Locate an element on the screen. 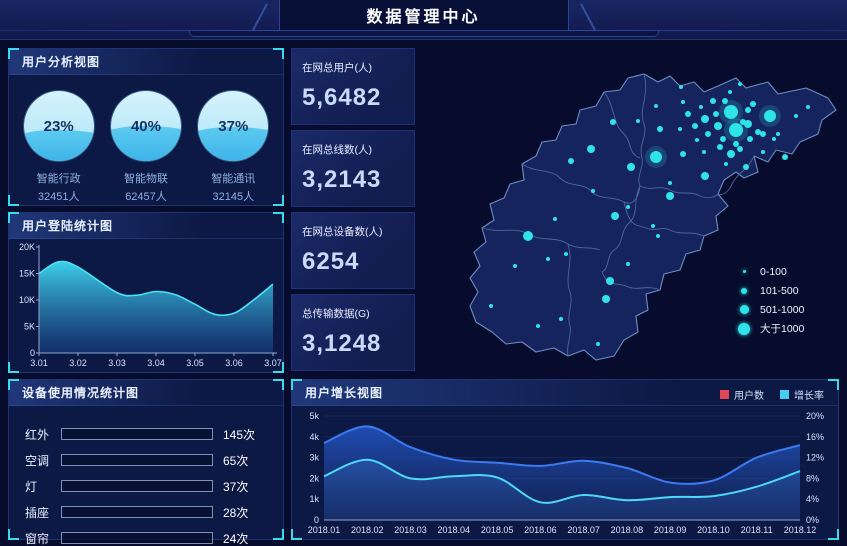 The height and width of the screenshot is (546, 847). stat-card-label: 在网总线数(人) is located at coordinates (337, 150).